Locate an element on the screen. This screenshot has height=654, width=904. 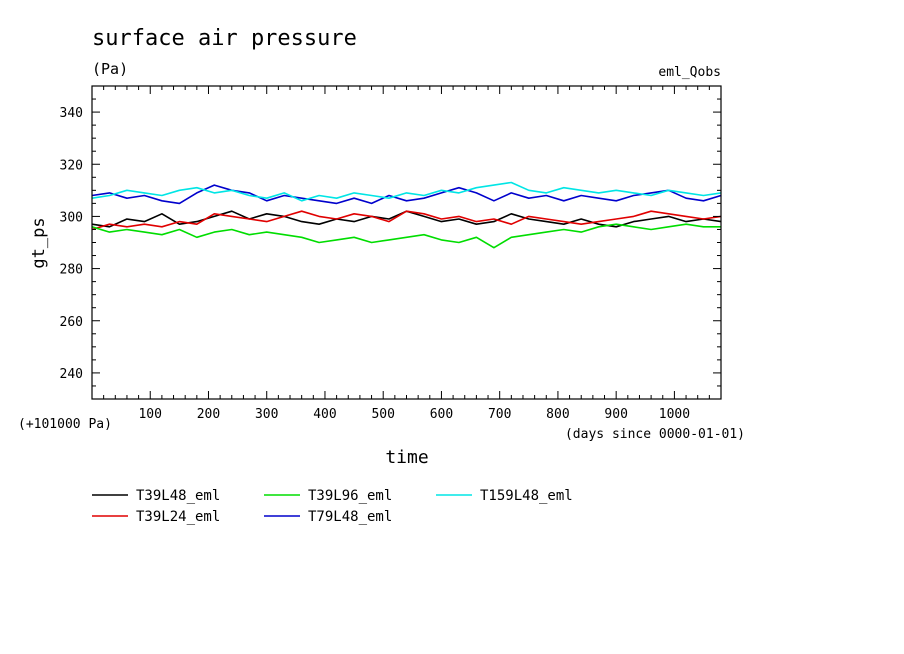
x-tick-label: 1000 is located at coordinates (674, 414).